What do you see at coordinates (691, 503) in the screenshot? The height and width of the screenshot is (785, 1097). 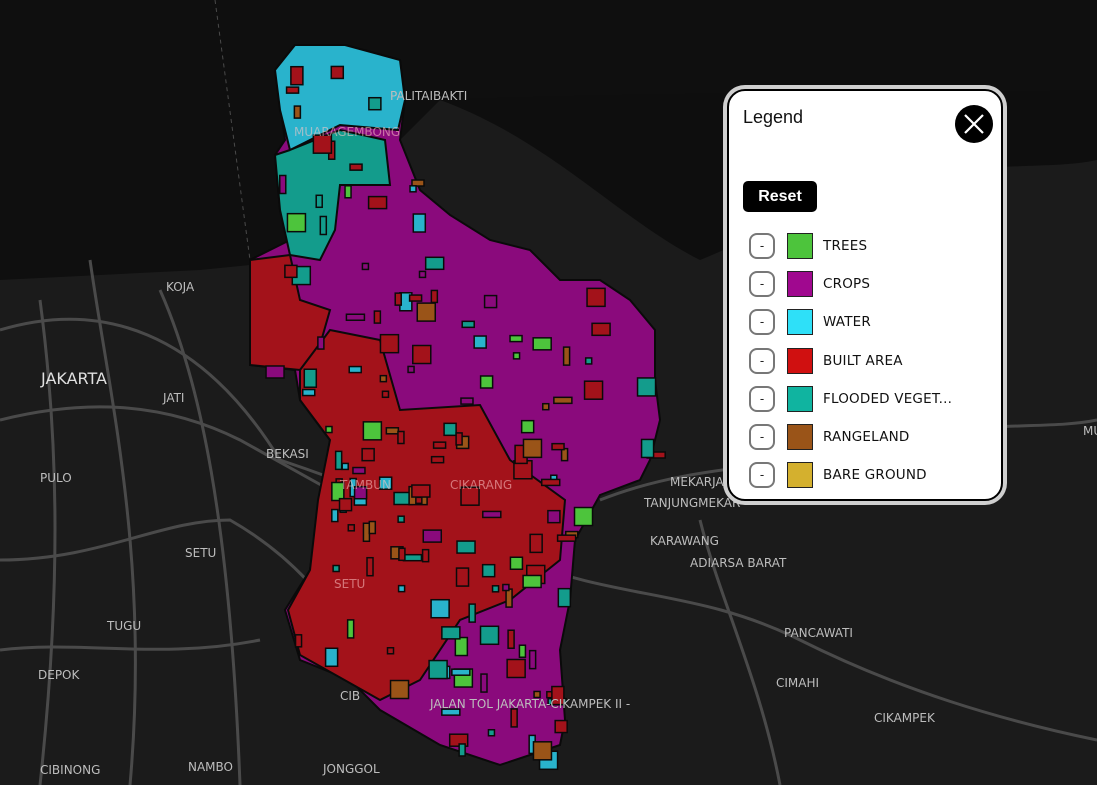 I see `label-tanjungmekar: TANJUNGMEKAR` at bounding box center [691, 503].